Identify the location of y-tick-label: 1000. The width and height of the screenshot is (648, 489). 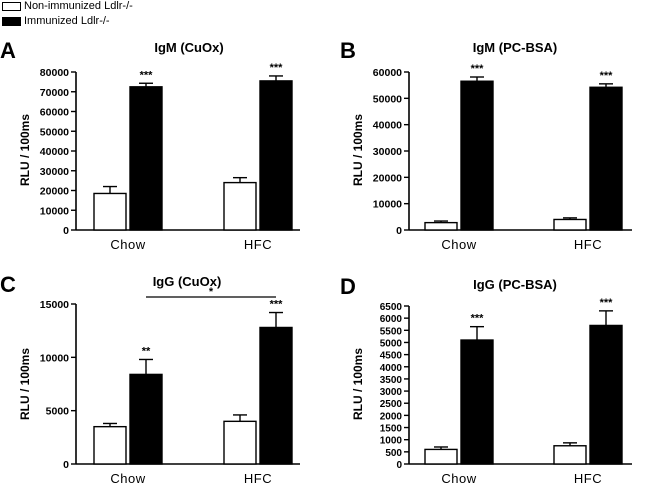
(391, 441).